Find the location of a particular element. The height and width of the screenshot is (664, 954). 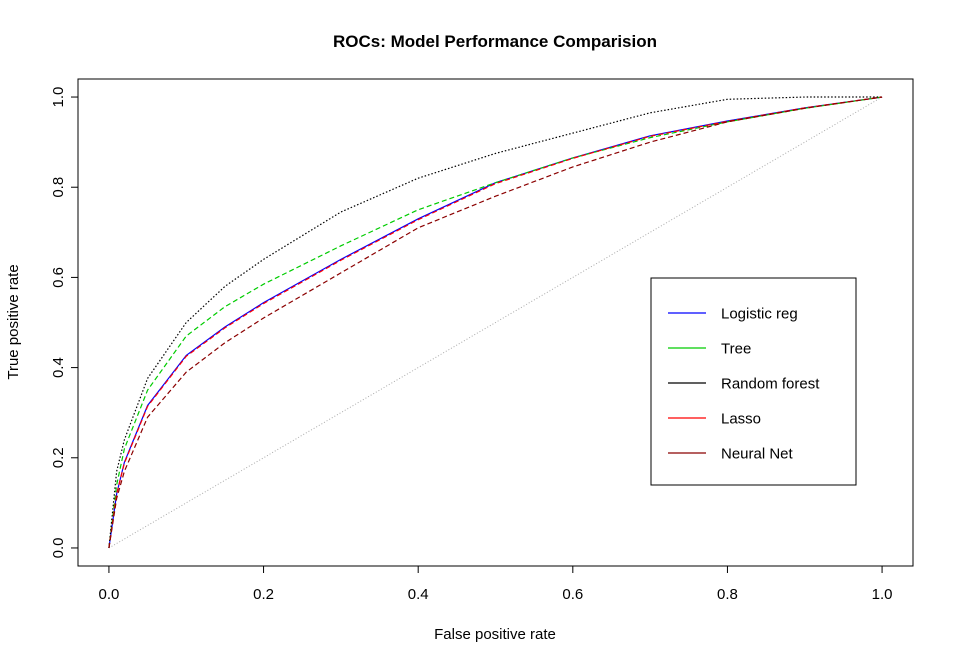

y-tick-label: 1.0 is located at coordinates (58, 97).